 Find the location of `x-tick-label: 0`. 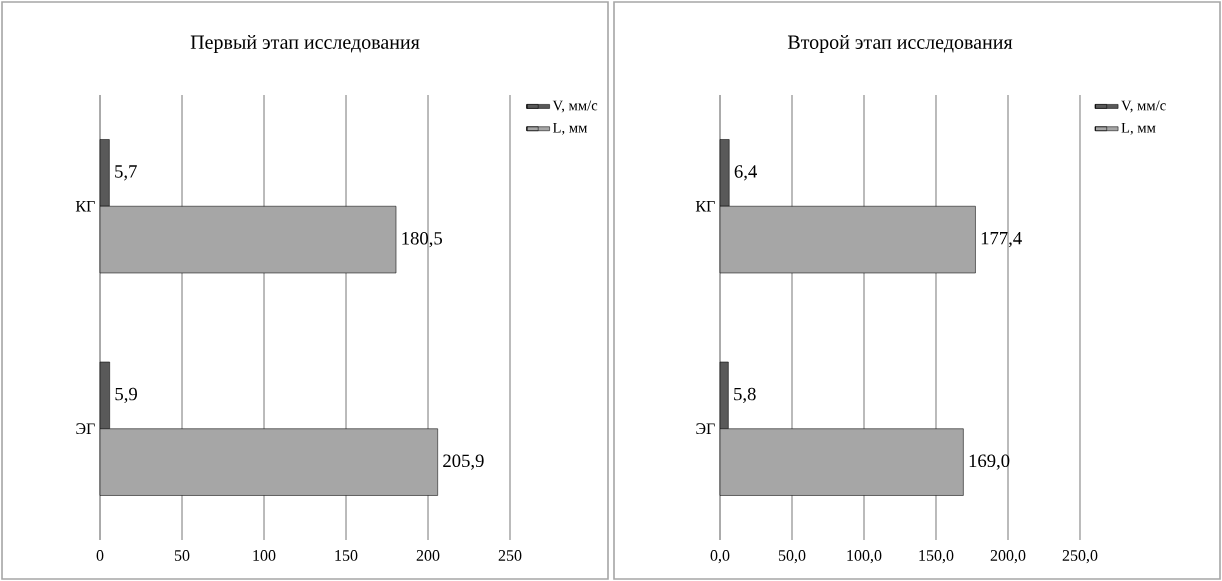

x-tick-label: 0 is located at coordinates (100, 555).